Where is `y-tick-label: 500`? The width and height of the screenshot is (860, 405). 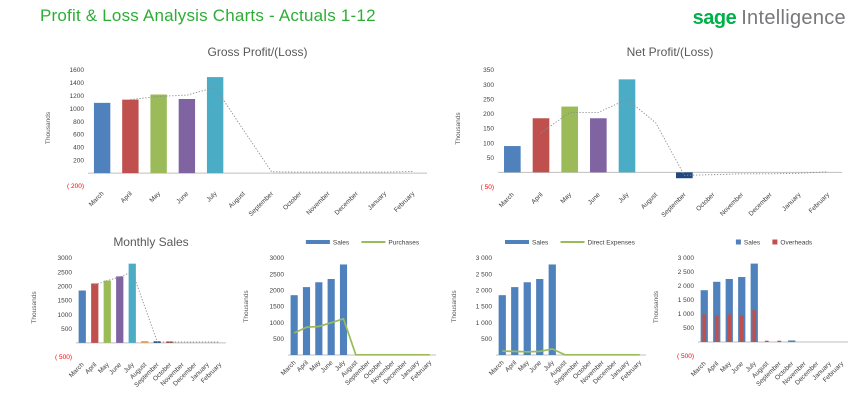
y-tick-label: 500 is located at coordinates (688, 328).